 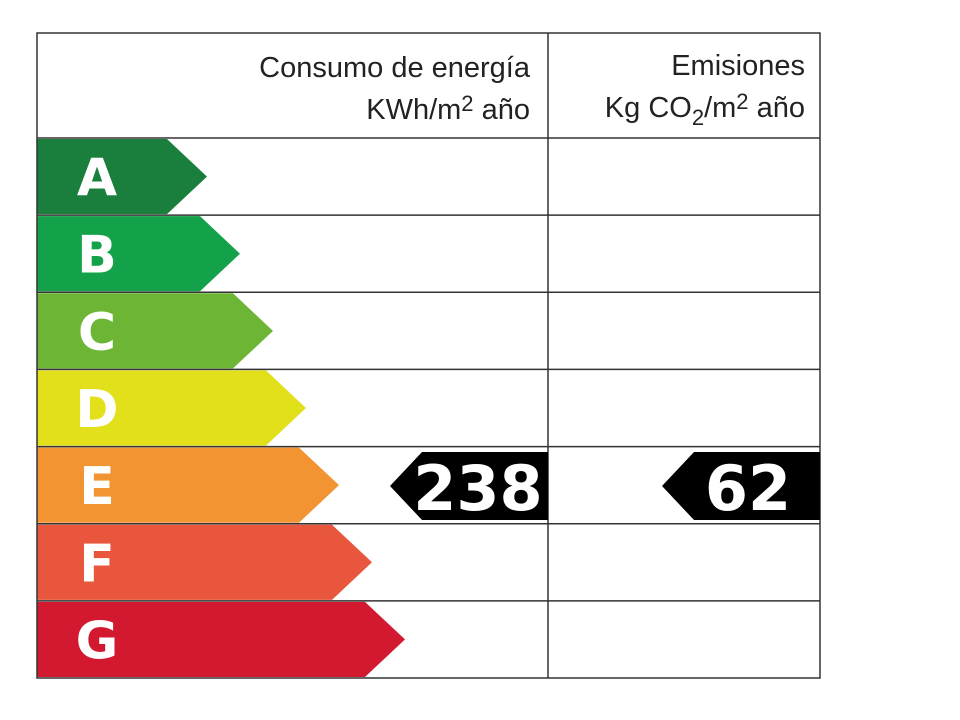 I want to click on emissions-title: Emisiones, so click(x=738, y=66).